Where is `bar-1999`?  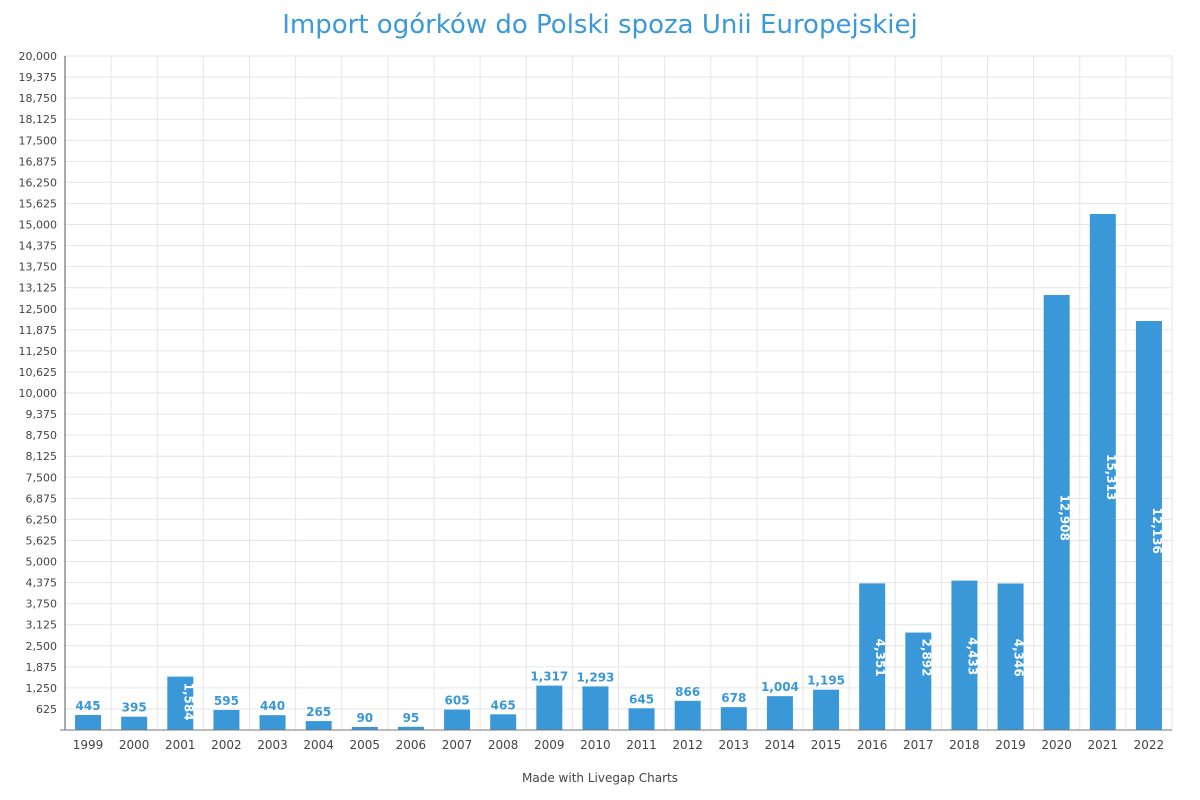 bar-1999 is located at coordinates (88, 722).